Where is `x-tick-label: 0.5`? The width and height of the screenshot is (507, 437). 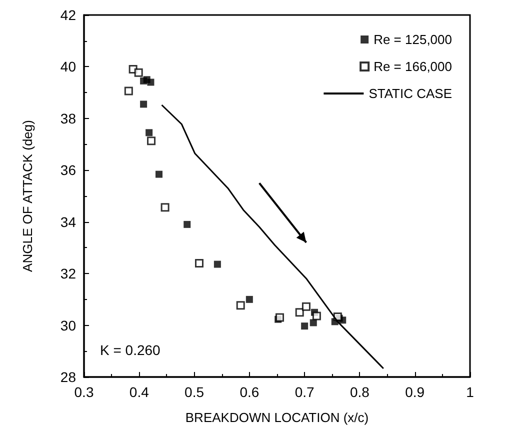
x-tick-label: 0.5 is located at coordinates (194, 392).